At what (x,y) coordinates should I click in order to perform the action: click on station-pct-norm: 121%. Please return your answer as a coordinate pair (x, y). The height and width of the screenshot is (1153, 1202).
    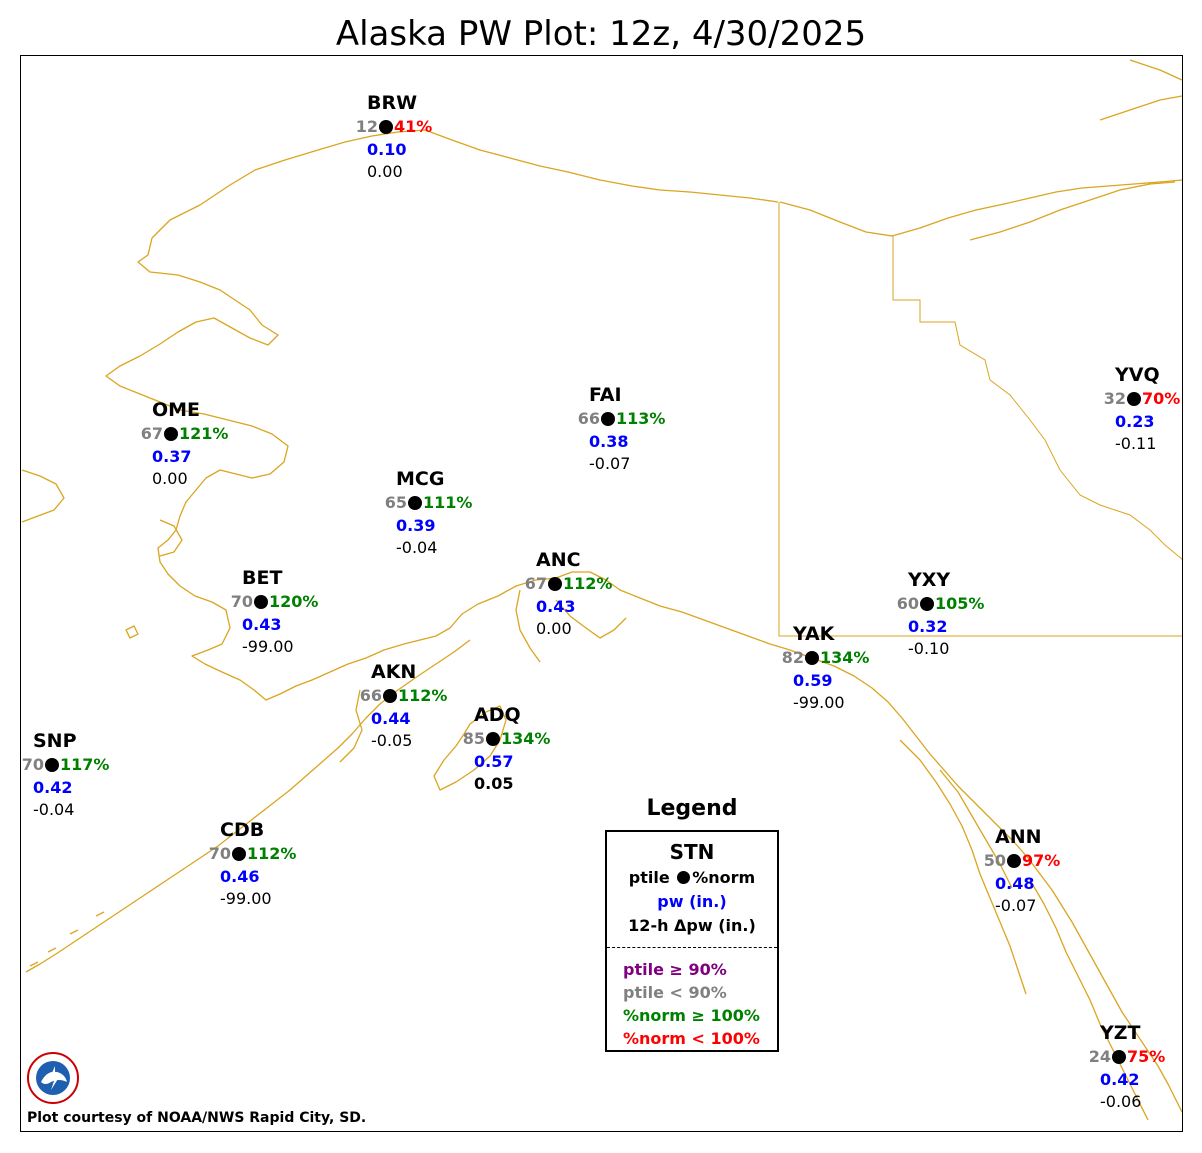
    Looking at the image, I should click on (204, 433).